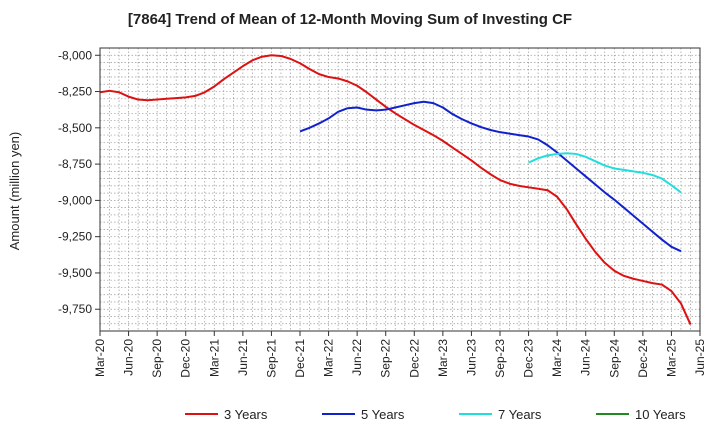 Image resolution: width=720 pixels, height=440 pixels. Describe the element at coordinates (186, 358) in the screenshot. I see `x-tick-label: Dec-20` at that location.